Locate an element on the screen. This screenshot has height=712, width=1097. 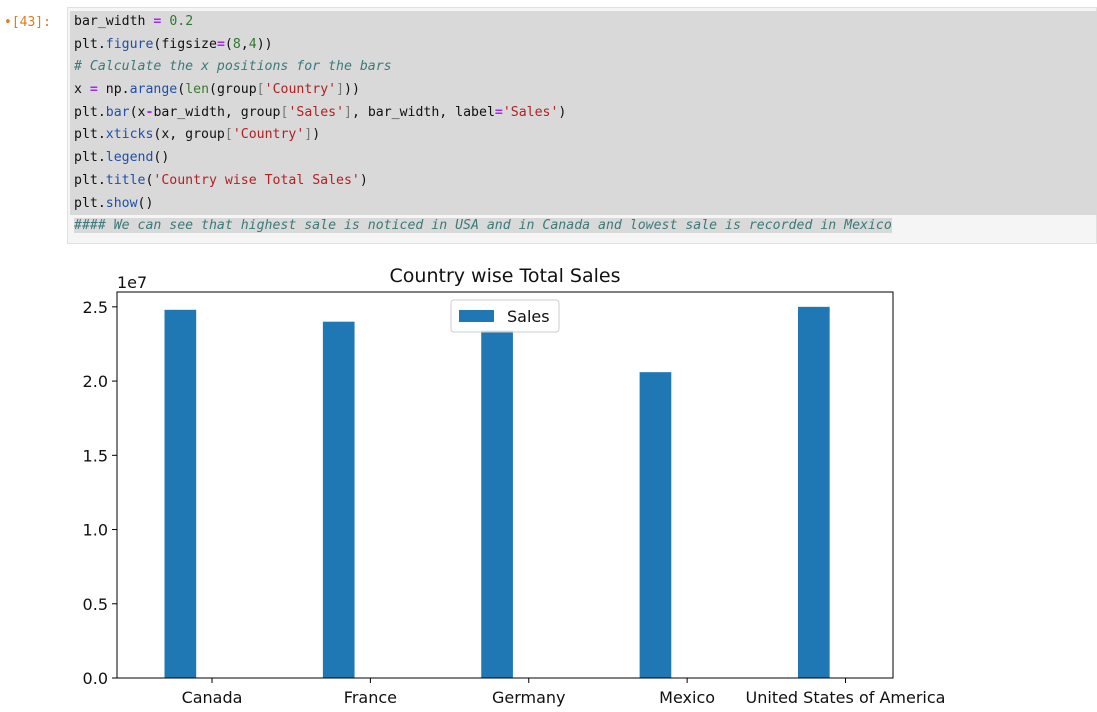
legend-label: Sales is located at coordinates (528, 316).